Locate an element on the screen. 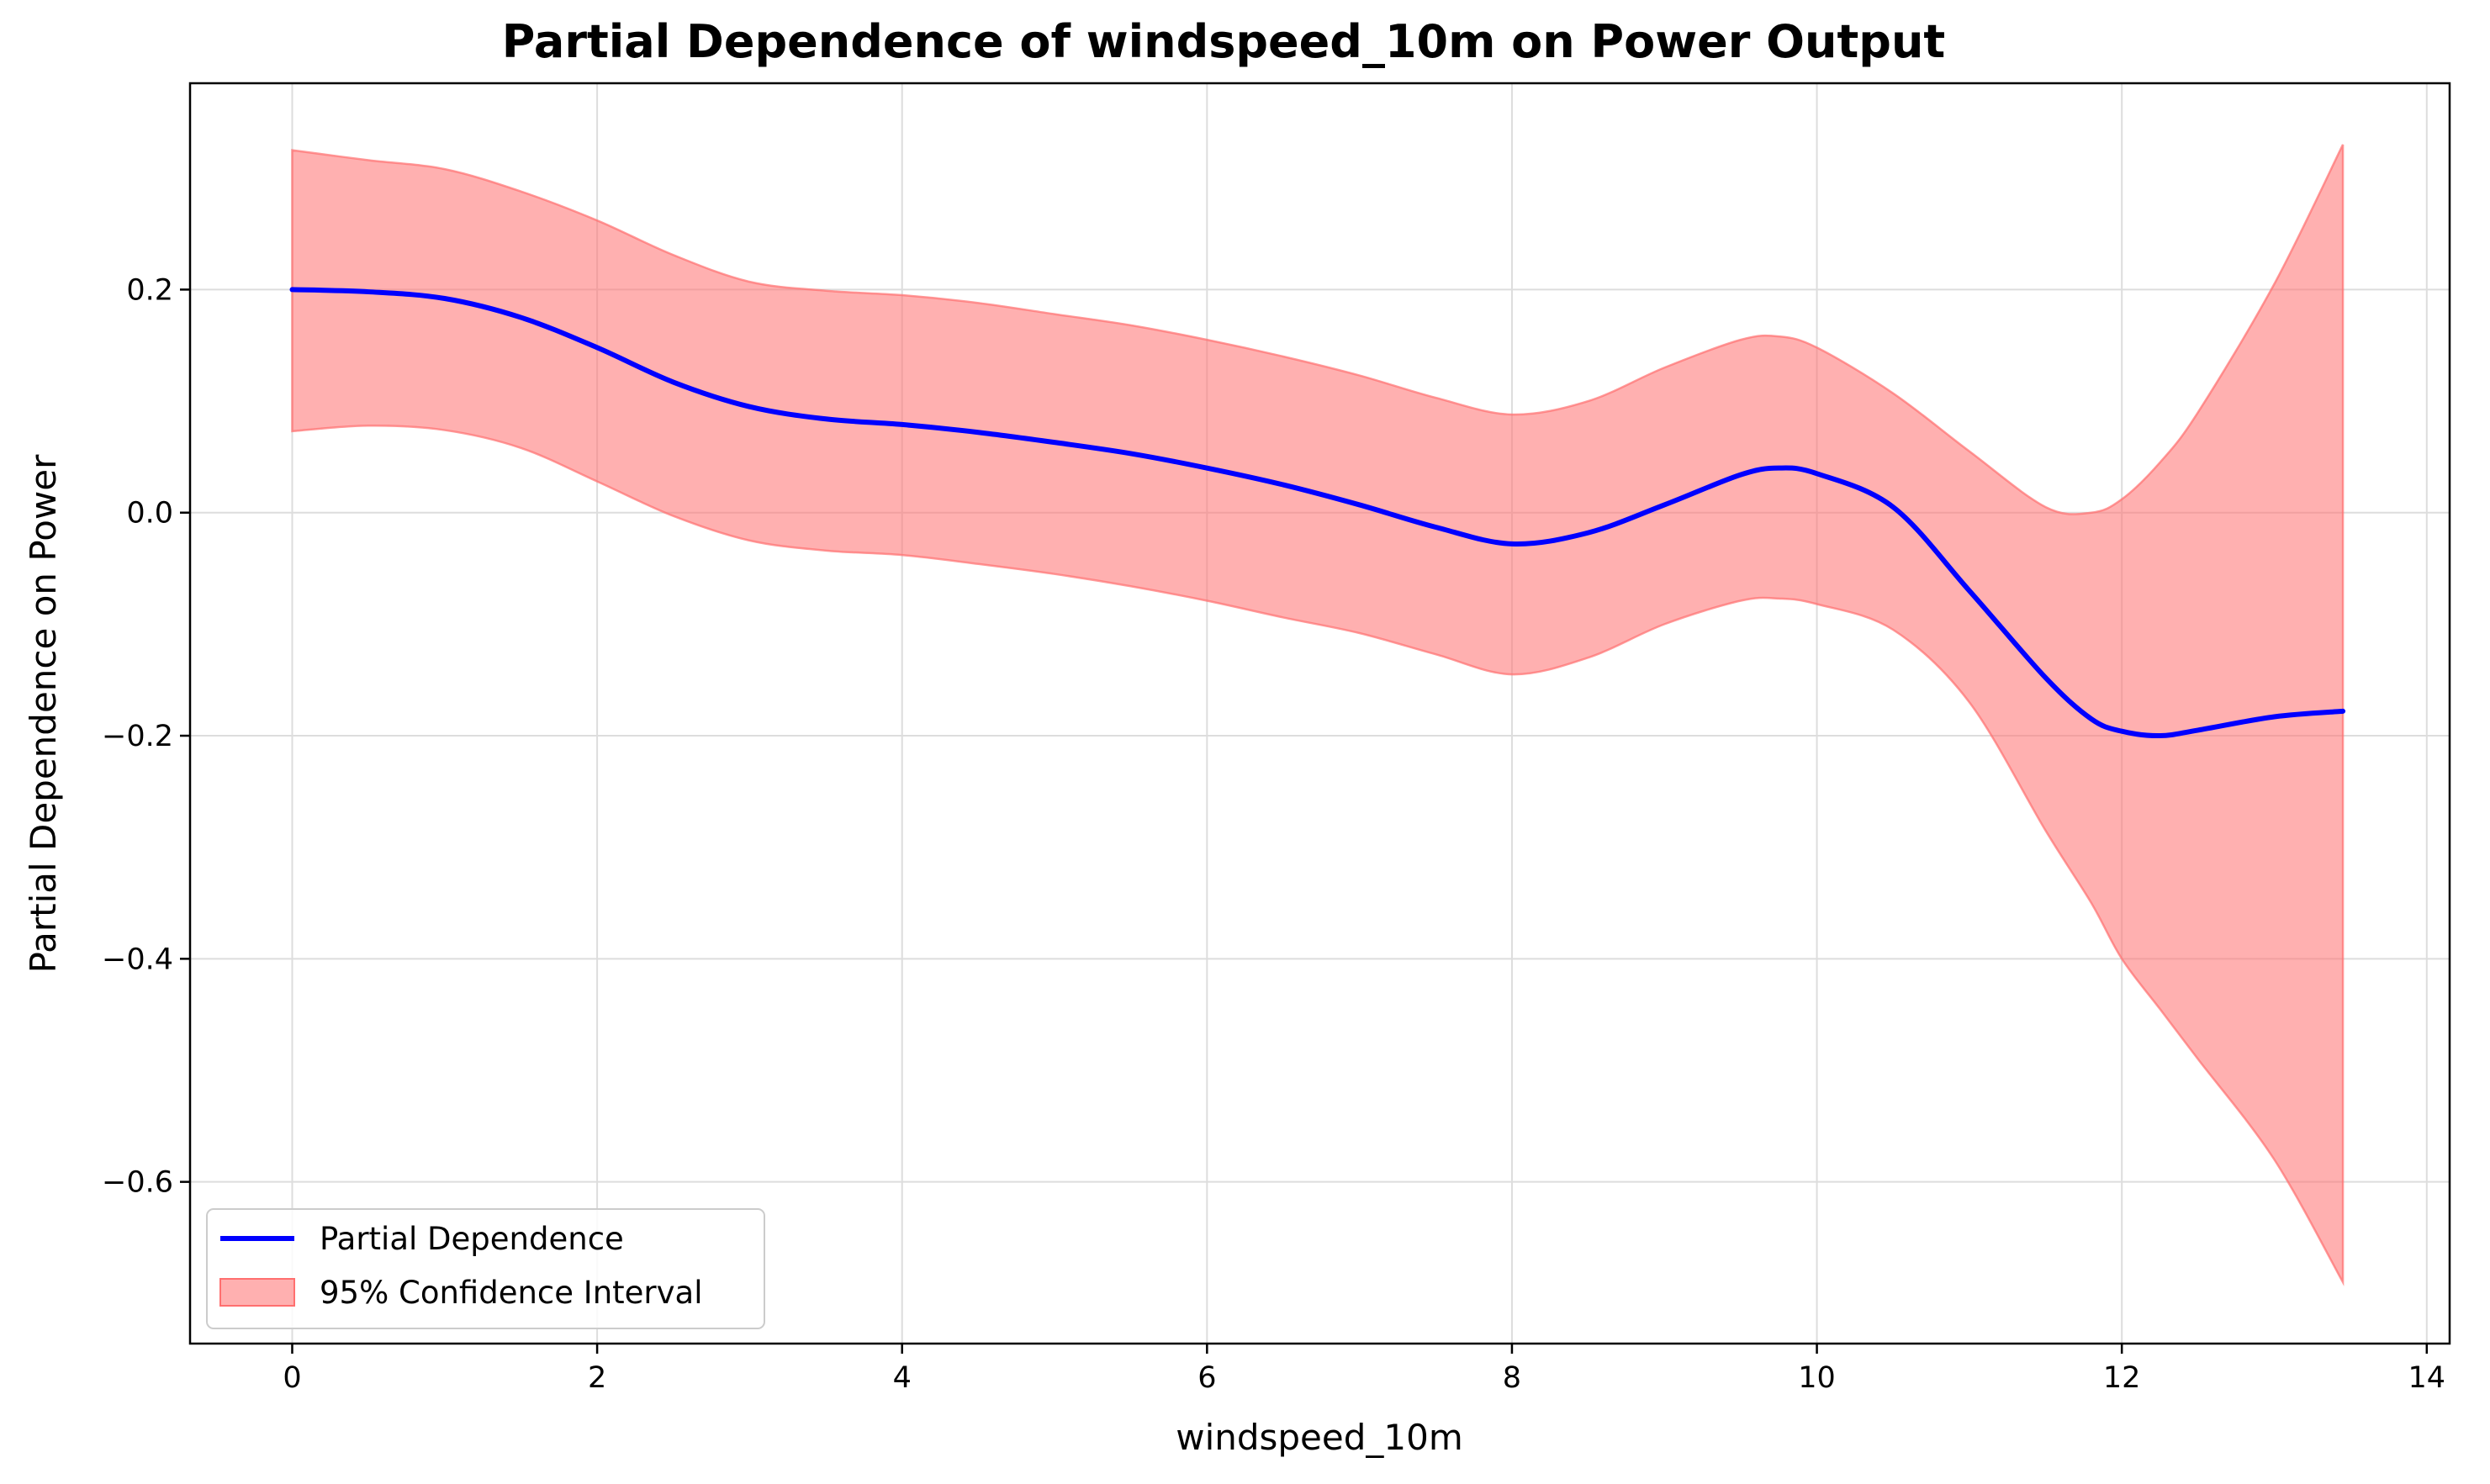 The height and width of the screenshot is (1484, 2490). y-tick-label: 0.2 is located at coordinates (149, 290).